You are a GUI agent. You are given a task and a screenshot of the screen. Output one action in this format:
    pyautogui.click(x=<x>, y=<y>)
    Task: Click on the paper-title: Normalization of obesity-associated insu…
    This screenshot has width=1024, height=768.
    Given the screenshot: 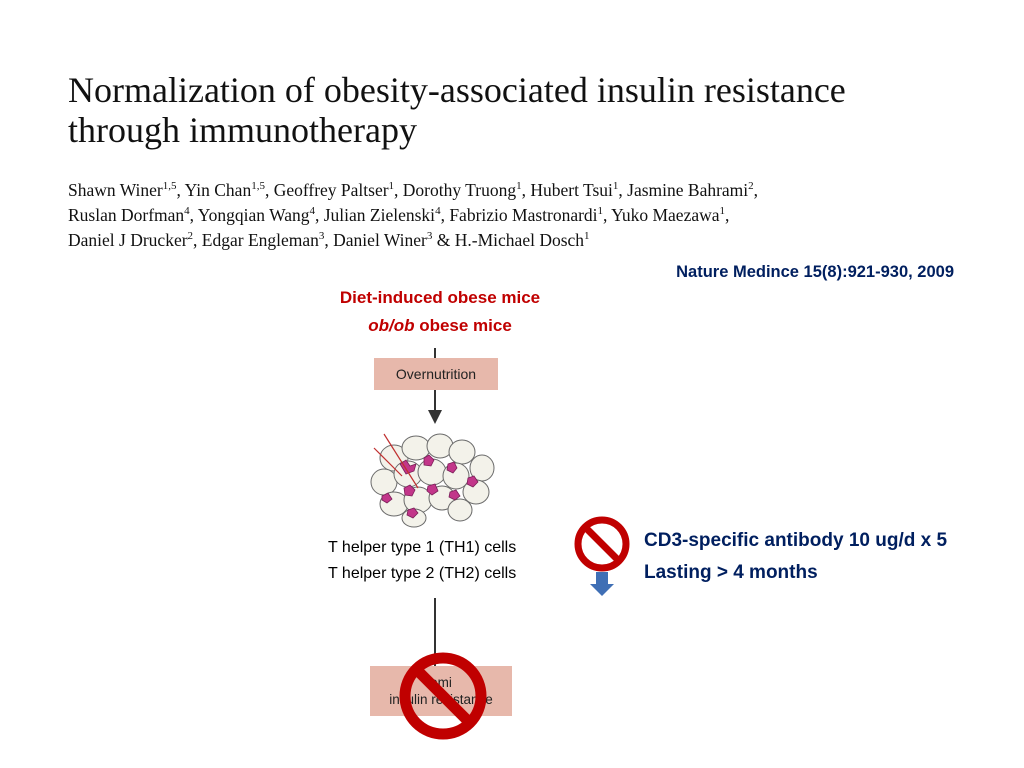 What is the action you would take?
    pyautogui.click(x=528, y=110)
    